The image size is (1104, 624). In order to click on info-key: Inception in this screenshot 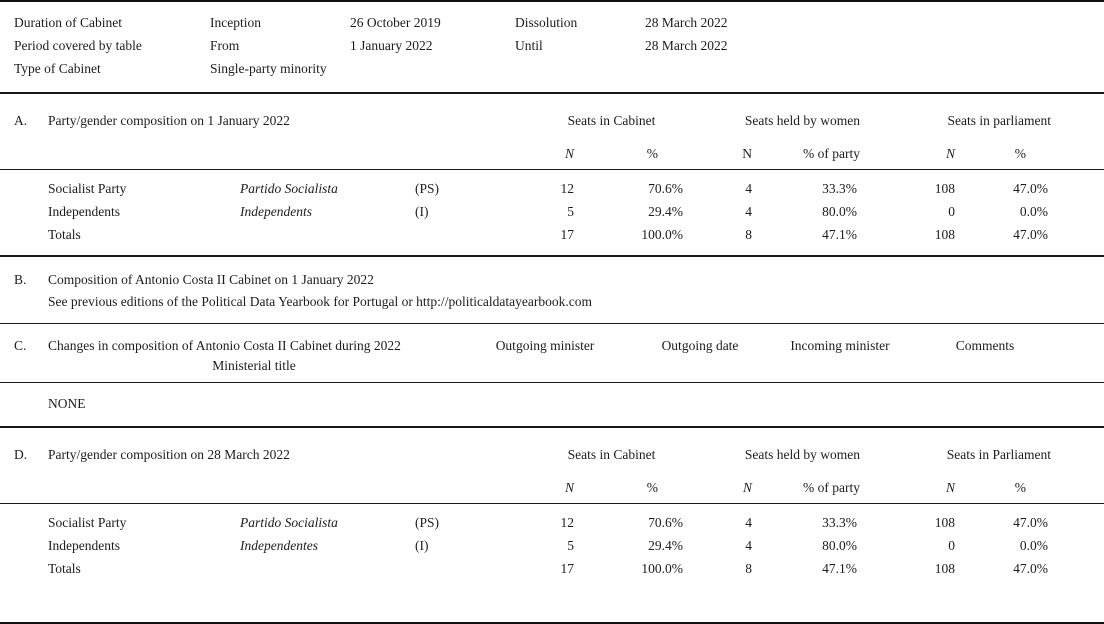, I will do `click(235, 22)`.